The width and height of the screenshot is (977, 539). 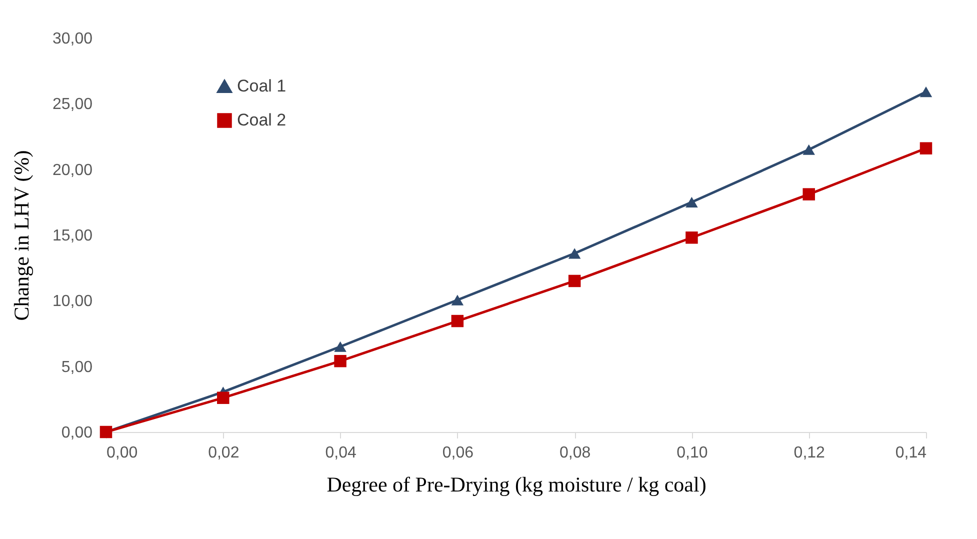 I want to click on y-tick-label: 30,00, so click(x=72, y=39).